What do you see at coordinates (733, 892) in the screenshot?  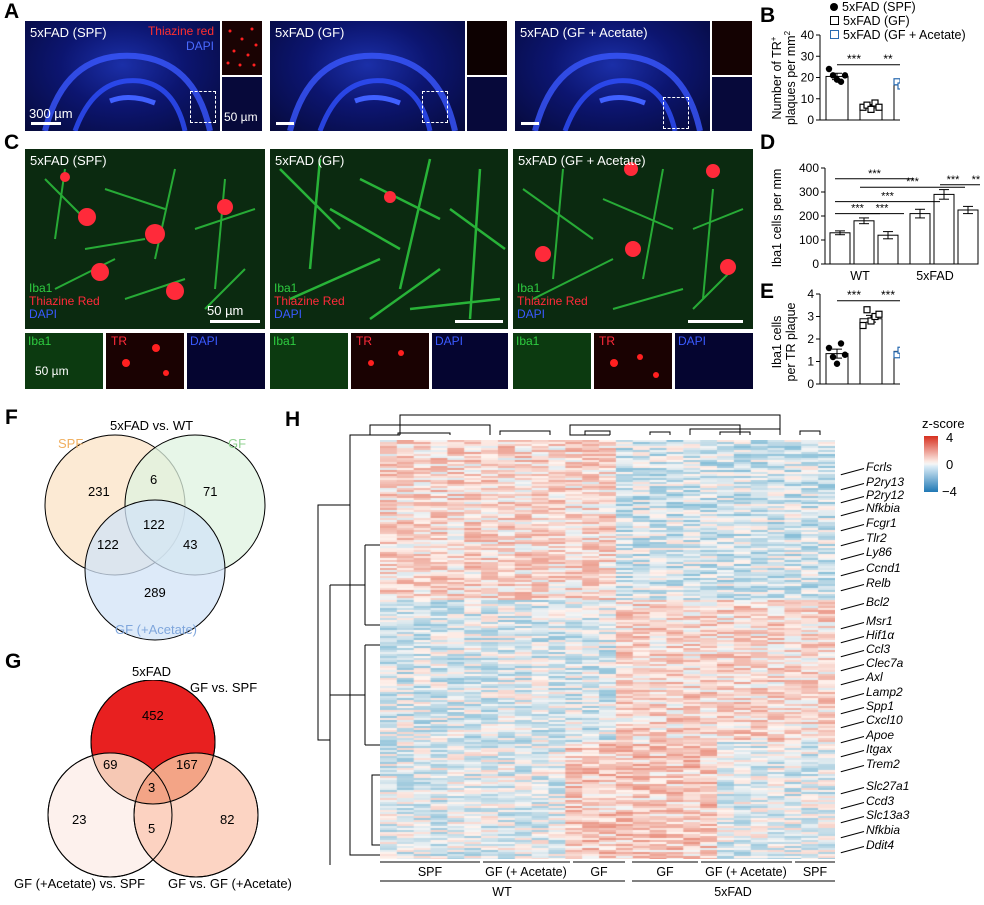 I see `group-5xfad: 5xFAD` at bounding box center [733, 892].